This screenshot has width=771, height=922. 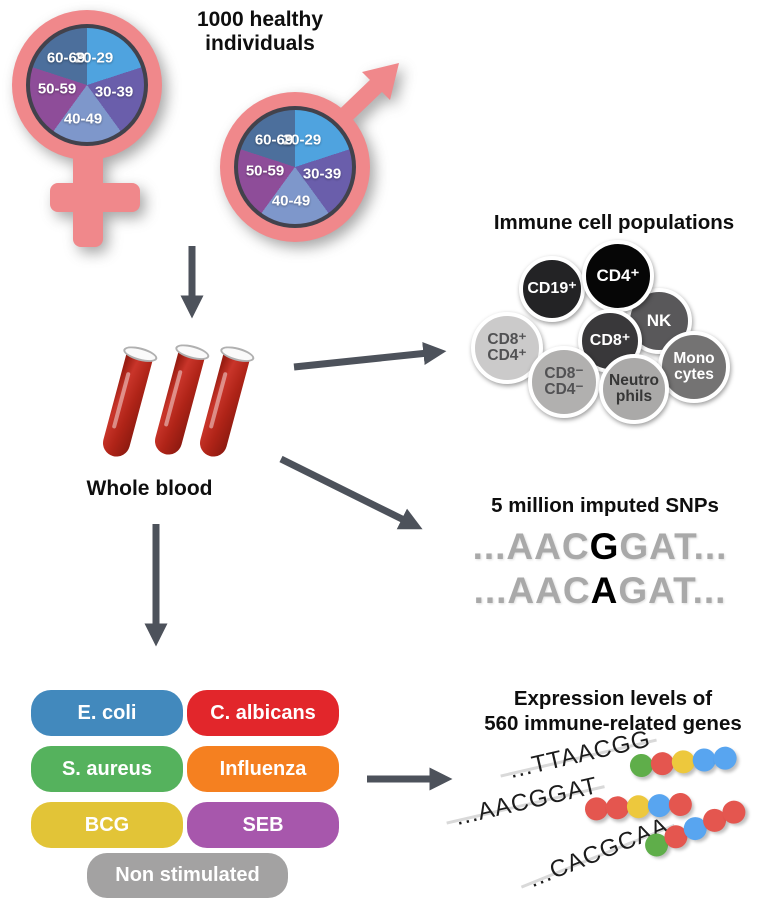 I want to click on cell-neutrophils: Neutro phils, so click(x=634, y=389).